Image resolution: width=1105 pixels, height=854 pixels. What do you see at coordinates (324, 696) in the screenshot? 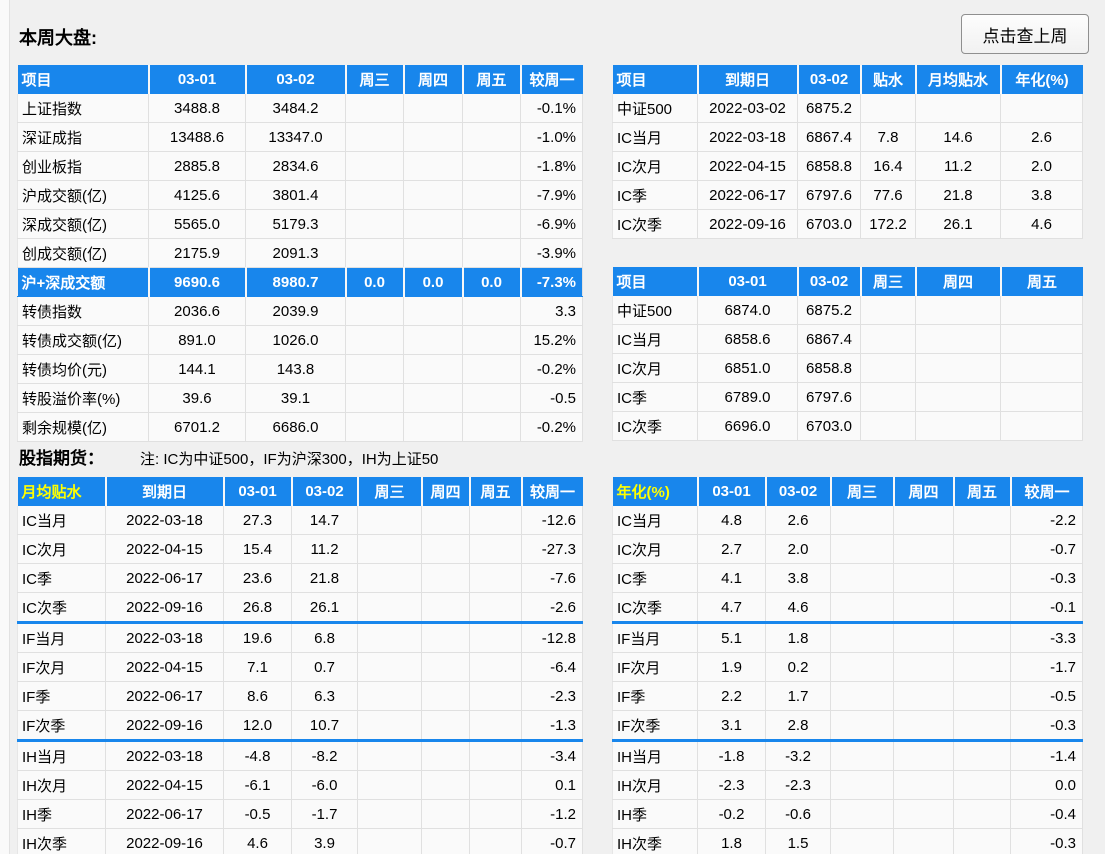
I see `table-cell: 6.3` at bounding box center [324, 696].